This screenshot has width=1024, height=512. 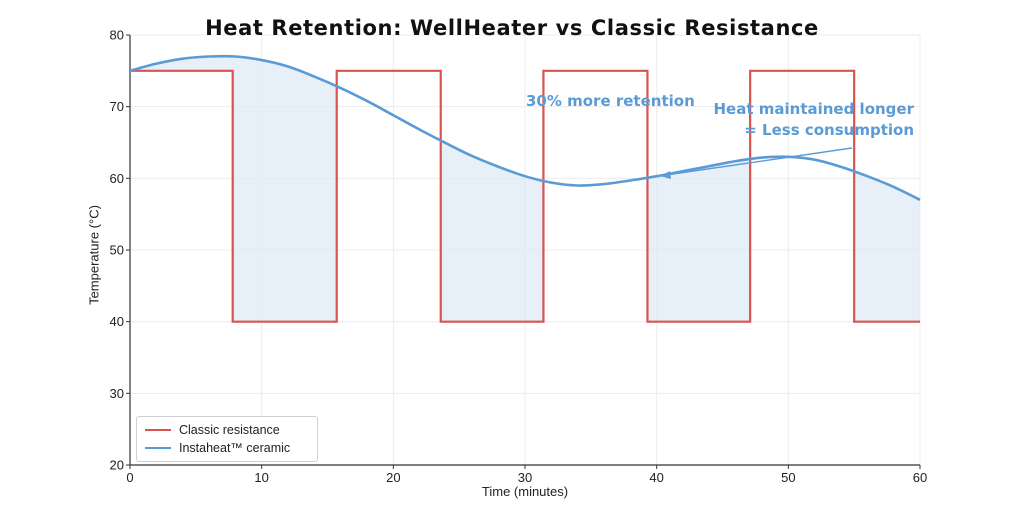 I want to click on y-tick-label: 40, so click(x=117, y=321).